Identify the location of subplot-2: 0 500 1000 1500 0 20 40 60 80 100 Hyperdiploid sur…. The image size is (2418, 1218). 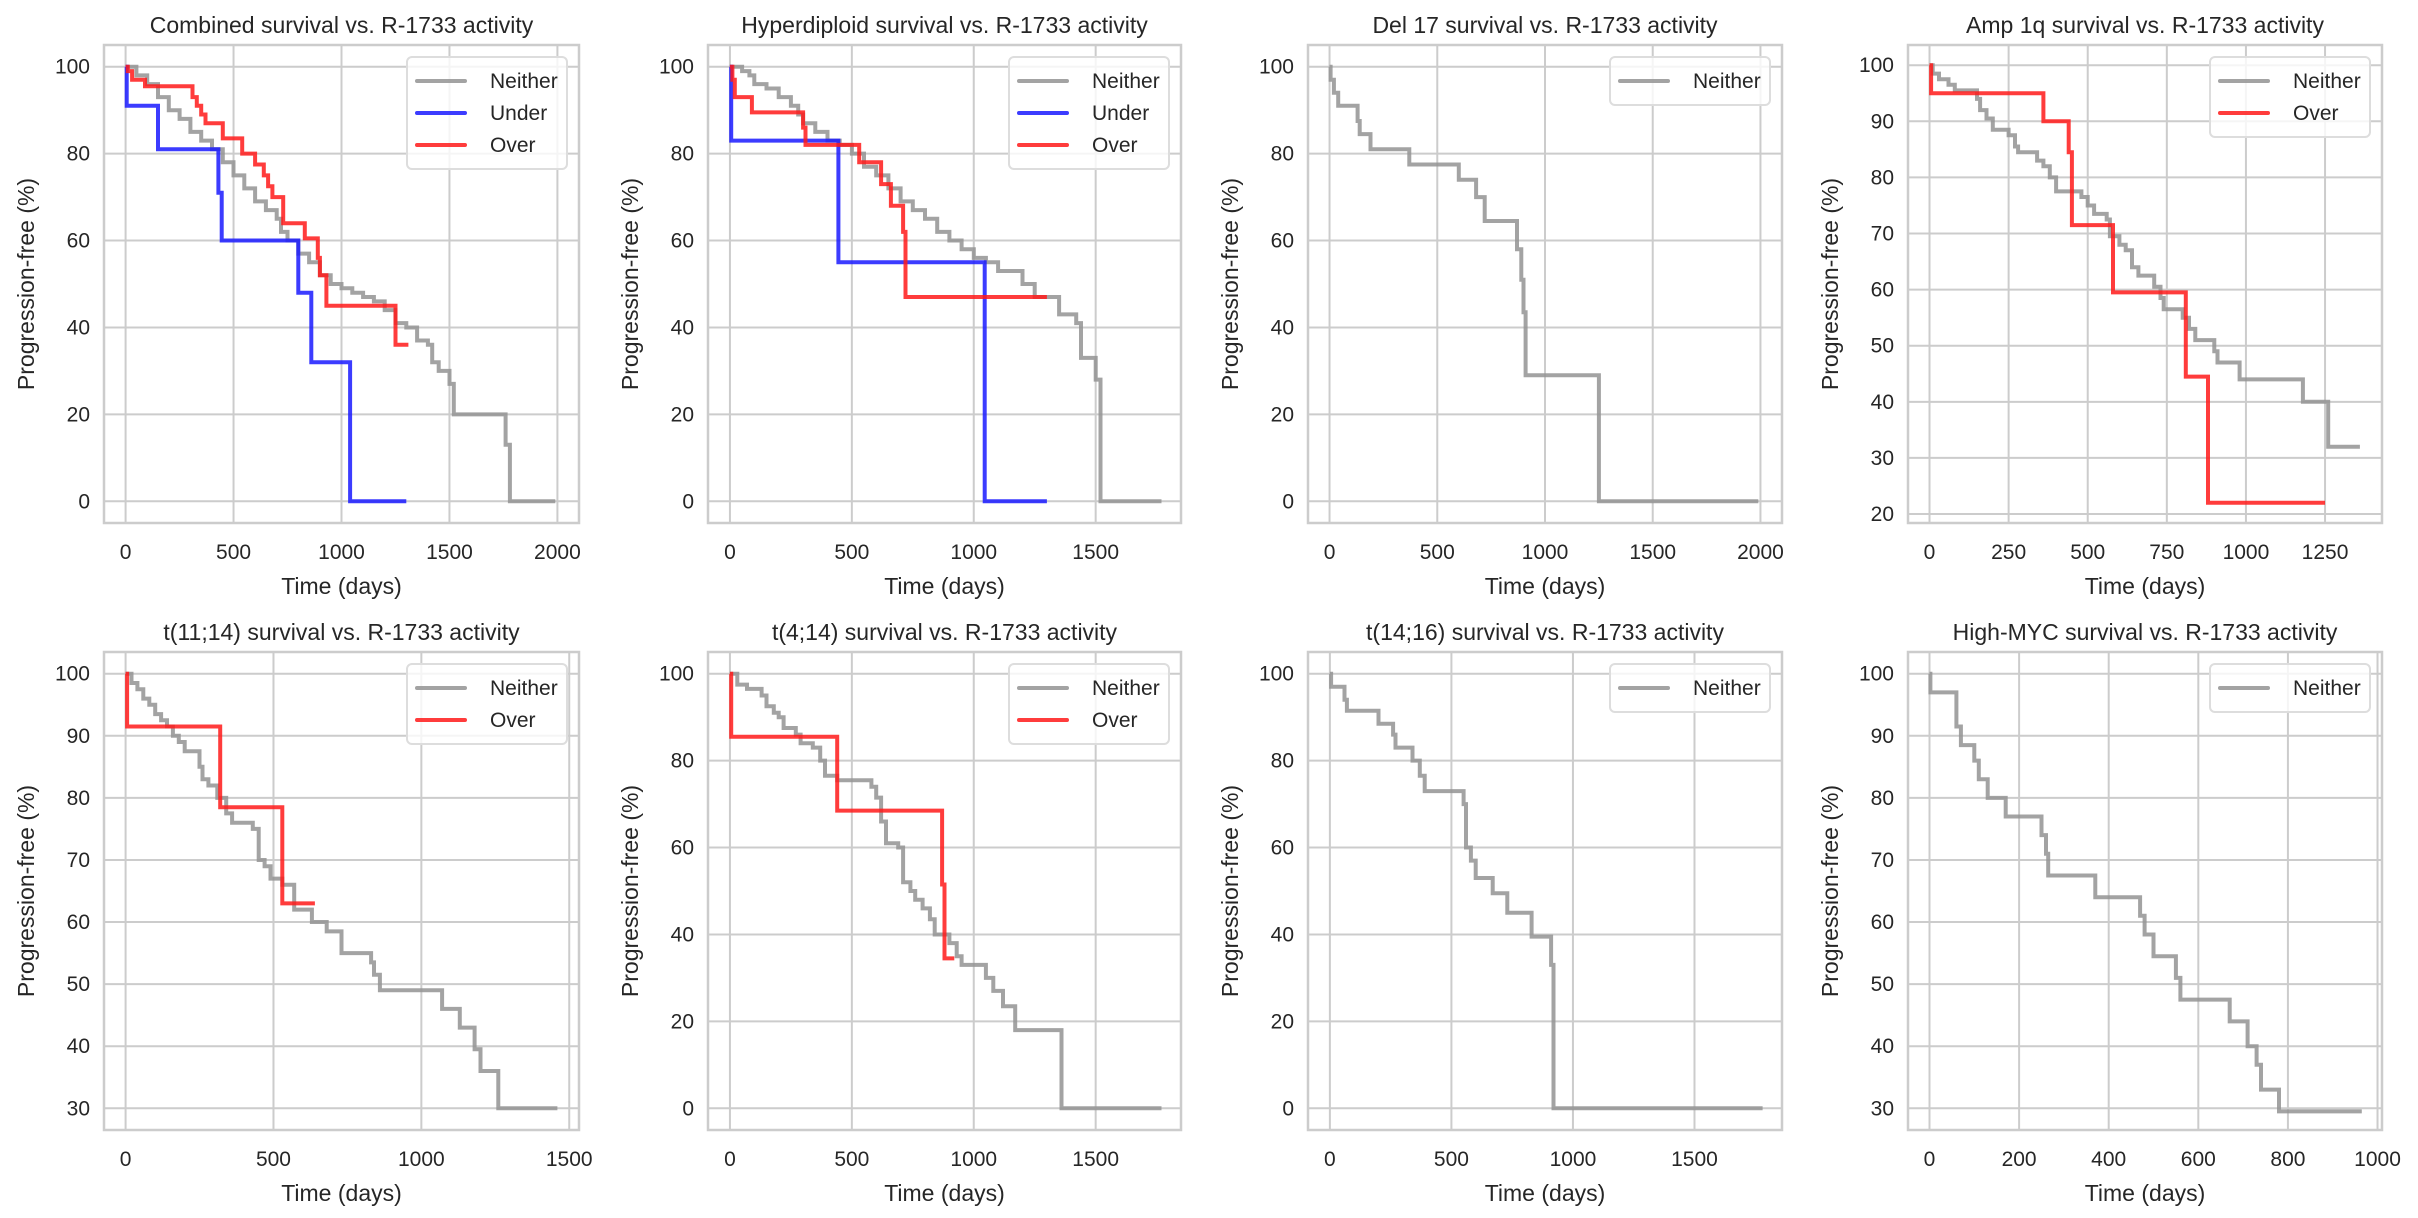
(900, 305).